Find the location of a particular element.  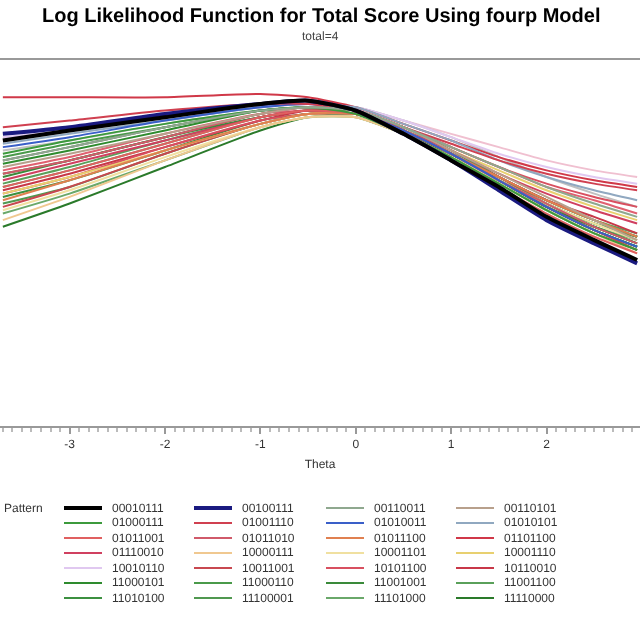

chart-title: Log Likelihood Function for Total Score Using fourp Model is located at coordinates (321, 17).